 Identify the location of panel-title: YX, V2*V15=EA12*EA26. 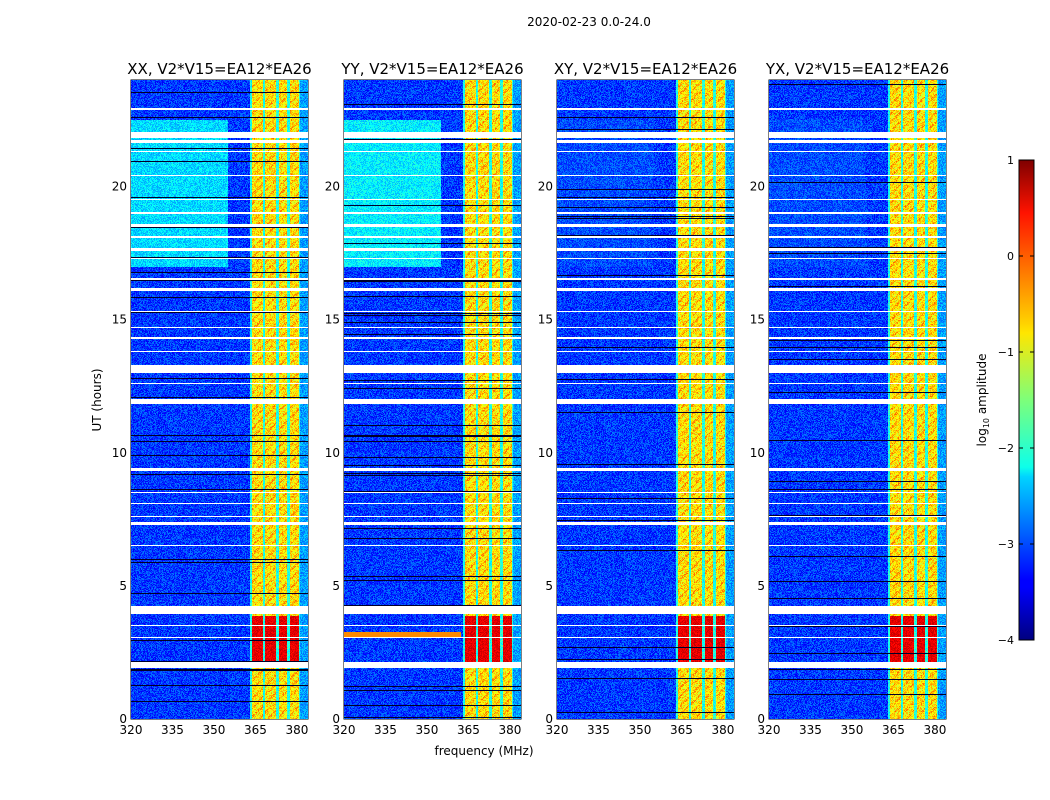
(857, 69).